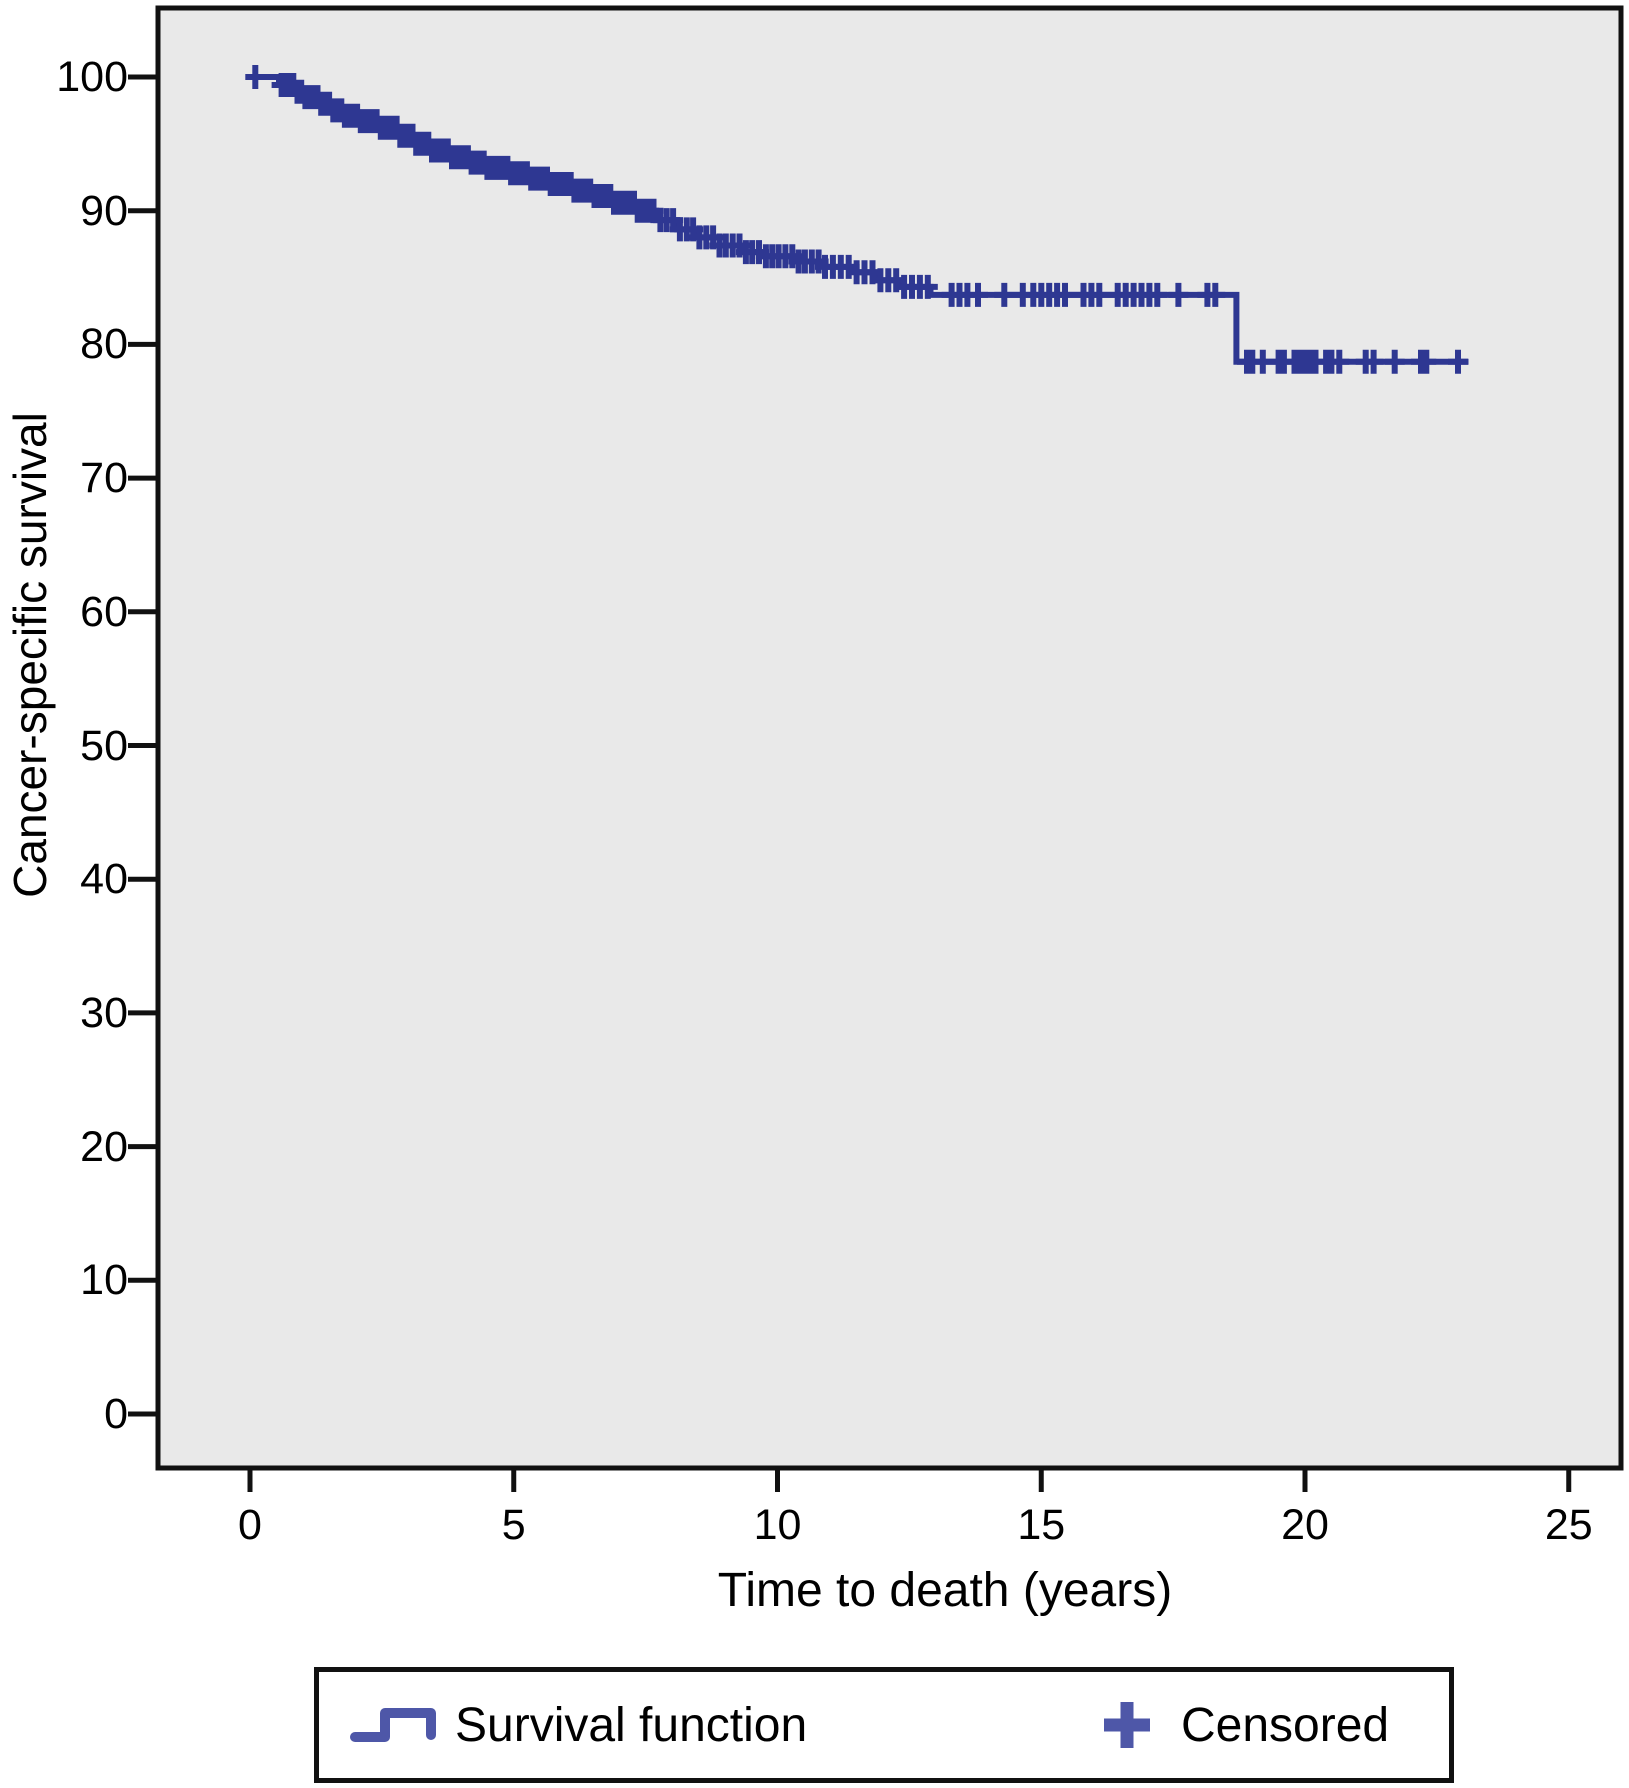 This screenshot has width=1629, height=1788. What do you see at coordinates (250, 1525) in the screenshot?
I see `x-tick-label: 0` at bounding box center [250, 1525].